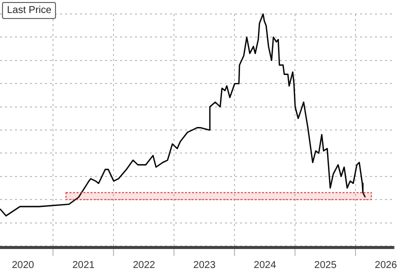 The image size is (400, 274). What do you see at coordinates (325, 265) in the screenshot?
I see `x-tick-label: 2025` at bounding box center [325, 265].